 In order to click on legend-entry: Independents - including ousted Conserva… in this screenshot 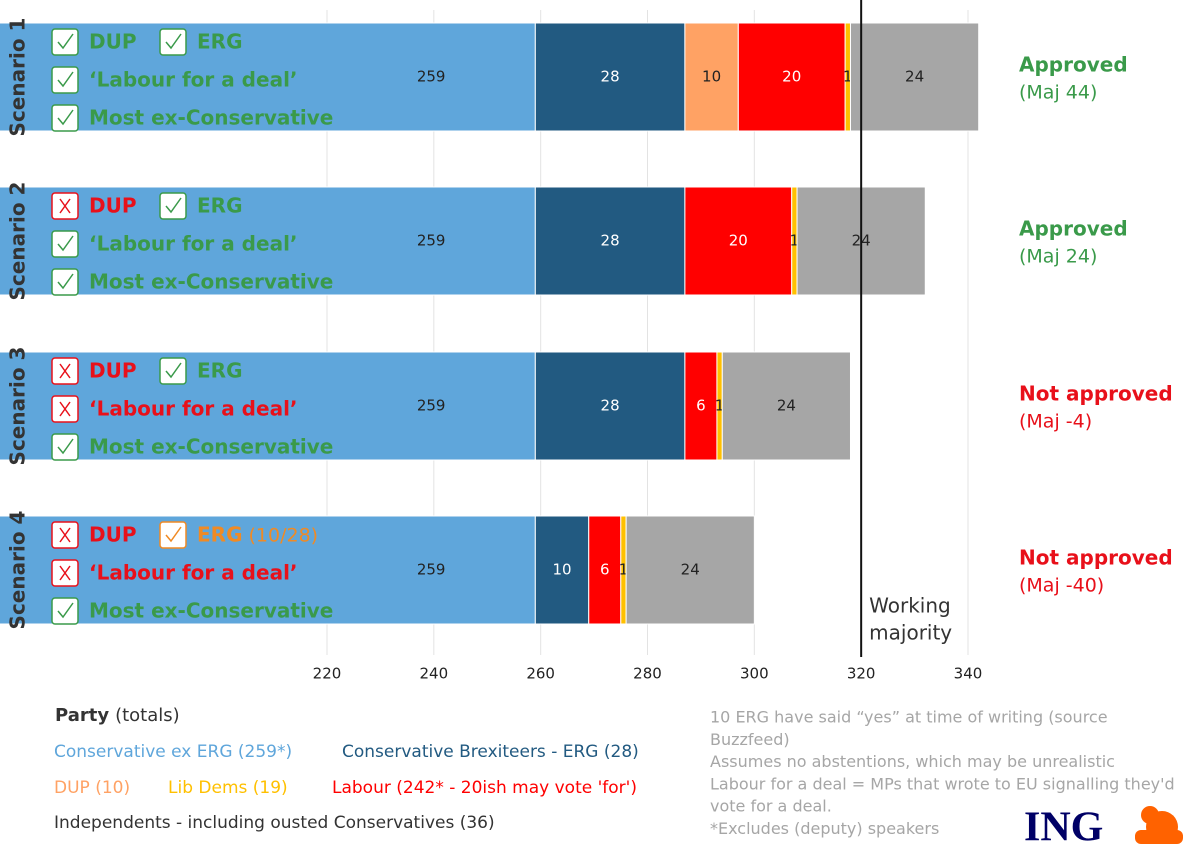, I will do `click(274, 823)`.